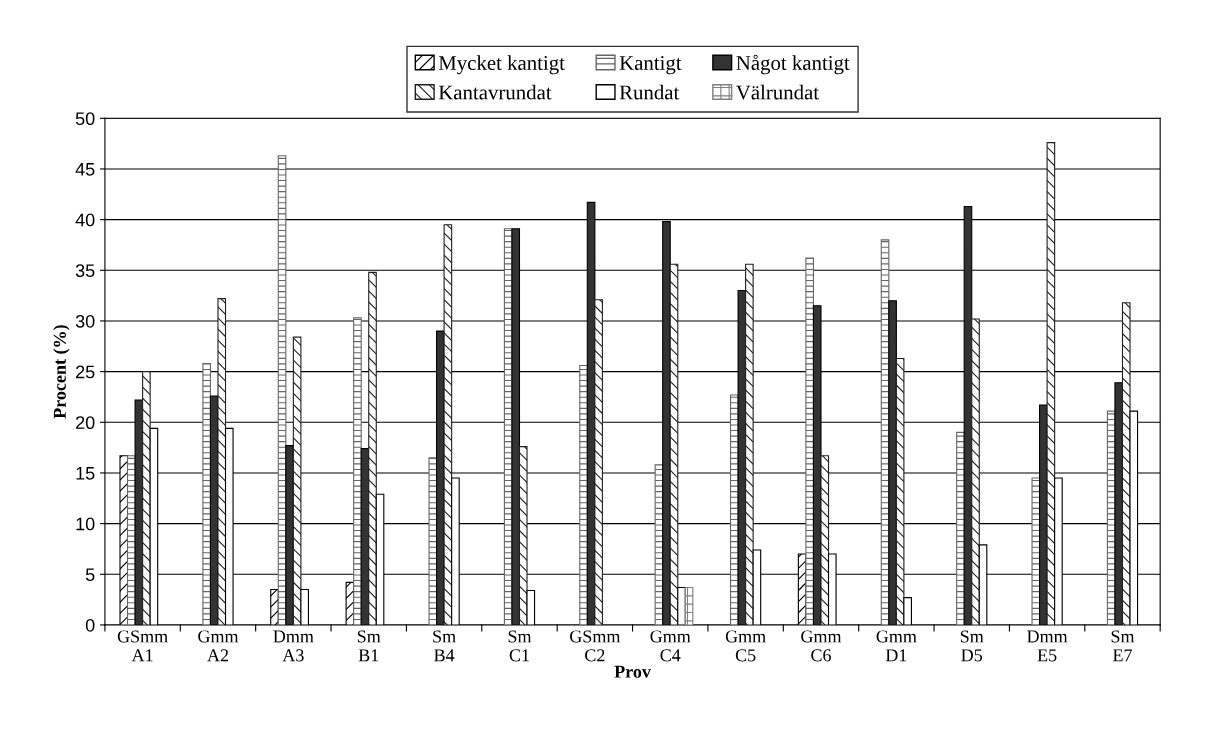 This screenshot has width=1206, height=744. What do you see at coordinates (142, 646) in the screenshot?
I see `x-tick-label: GSmm A1` at bounding box center [142, 646].